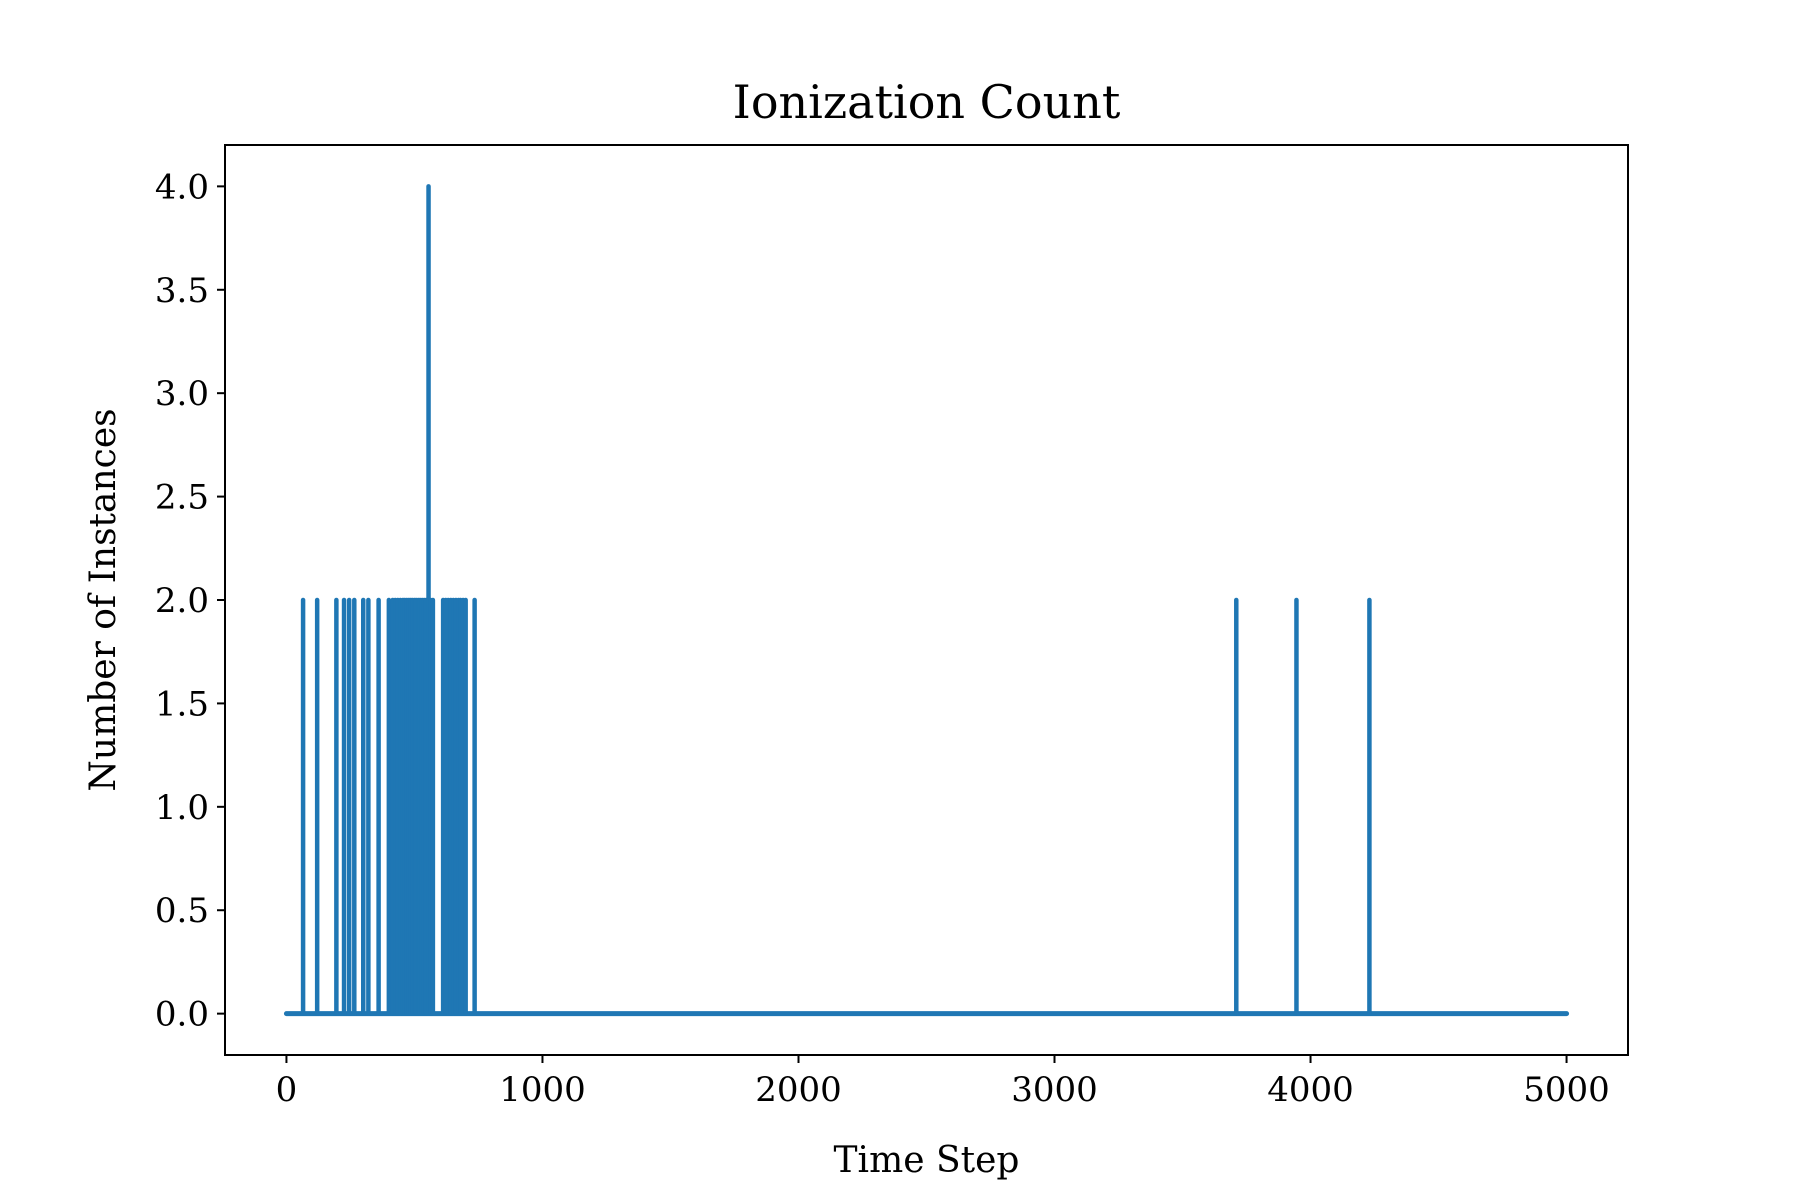  Describe the element at coordinates (287, 1090) in the screenshot. I see `x-tick-label: 0` at that location.